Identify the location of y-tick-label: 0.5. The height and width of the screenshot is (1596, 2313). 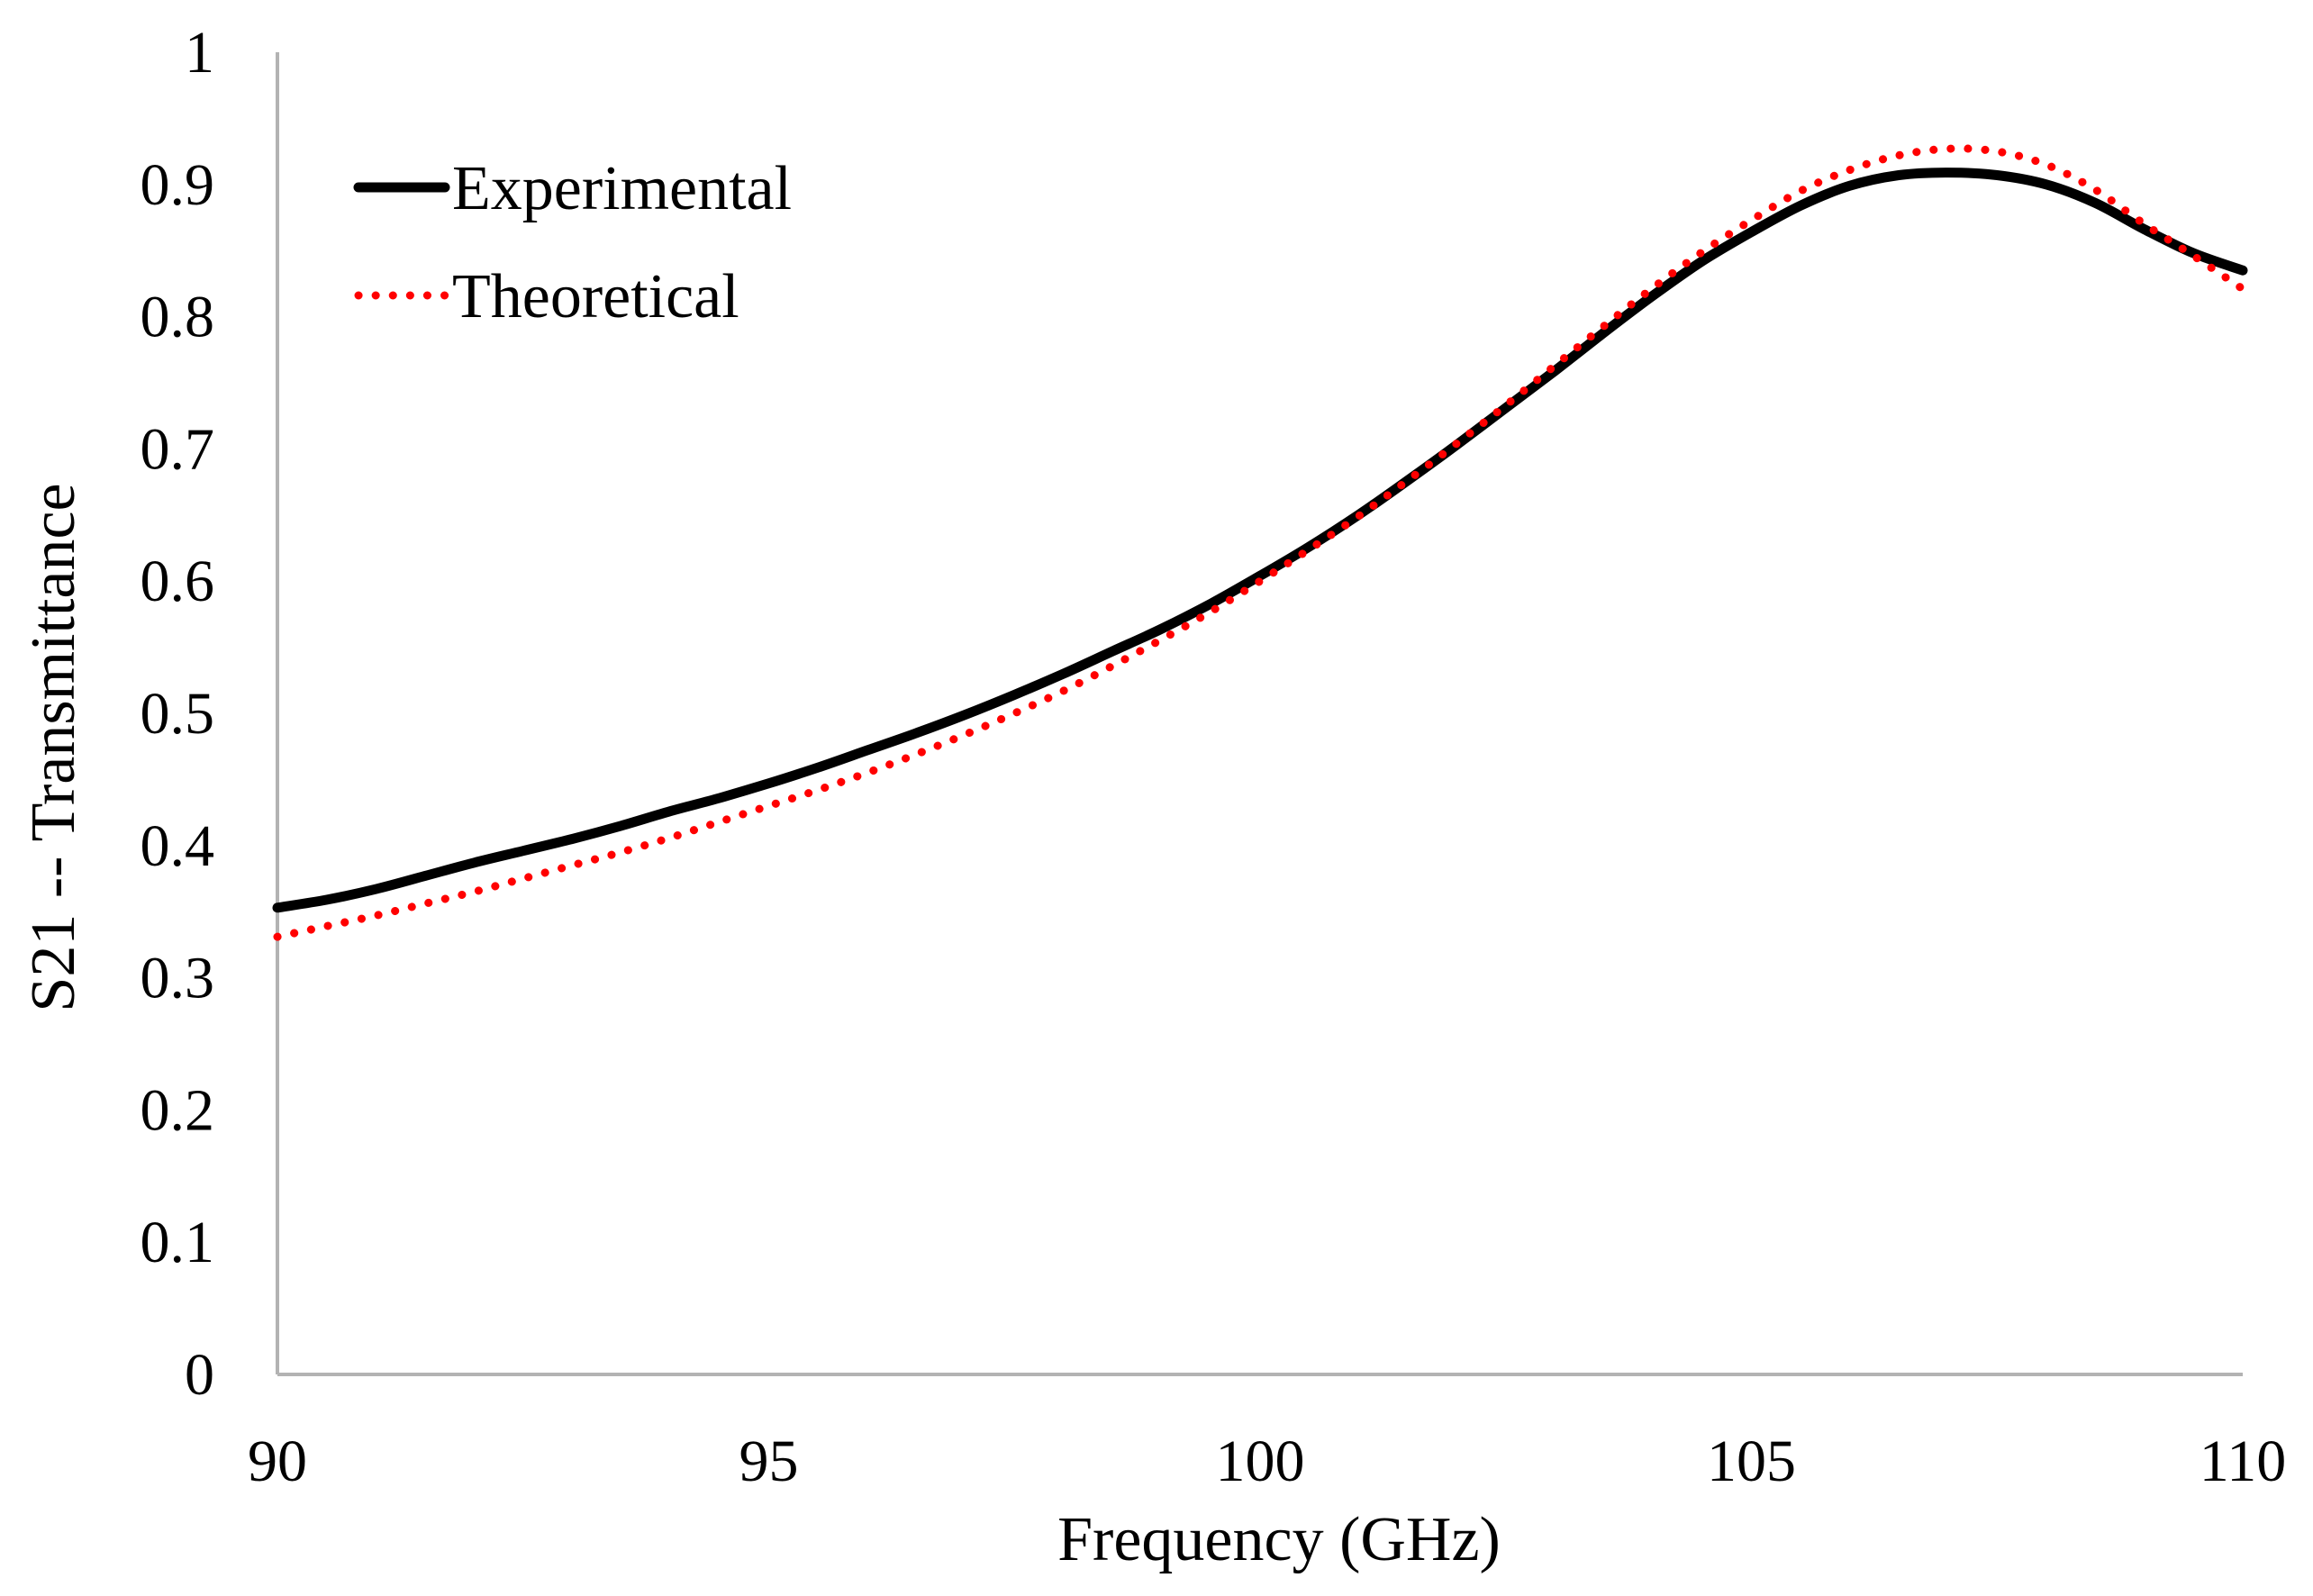
(178, 714).